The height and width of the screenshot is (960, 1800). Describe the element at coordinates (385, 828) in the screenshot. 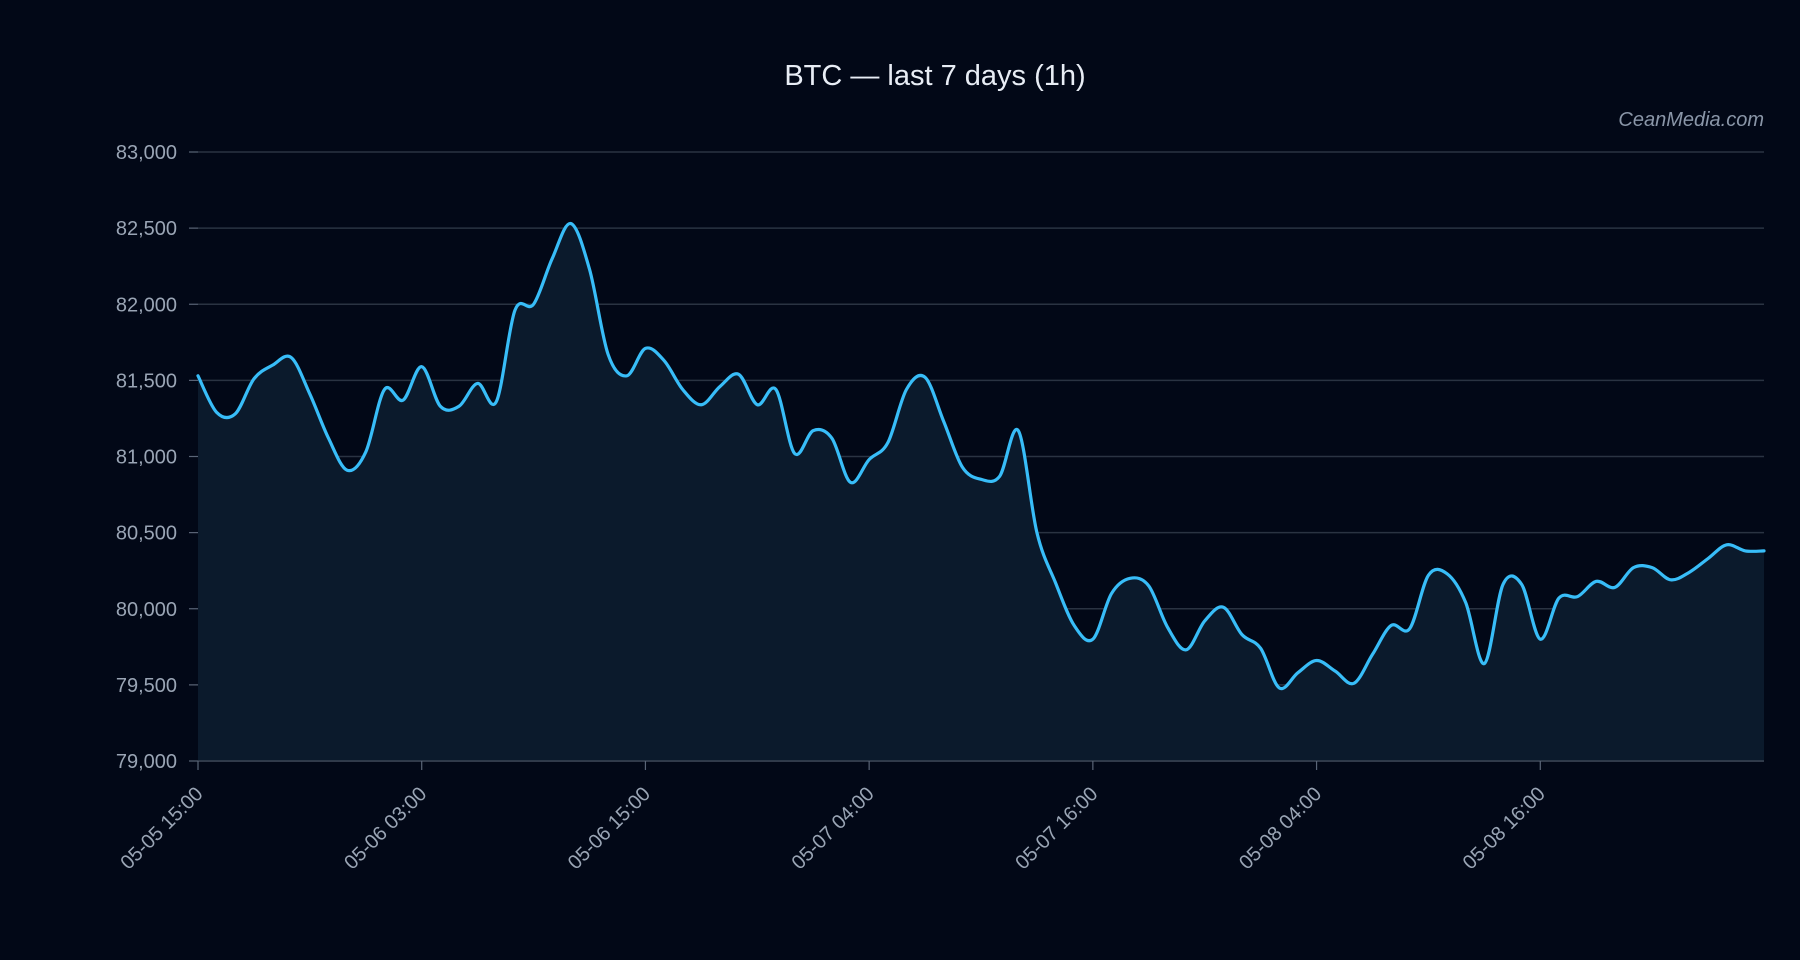

I see `x-tick-label: 05-06 03:00` at that location.